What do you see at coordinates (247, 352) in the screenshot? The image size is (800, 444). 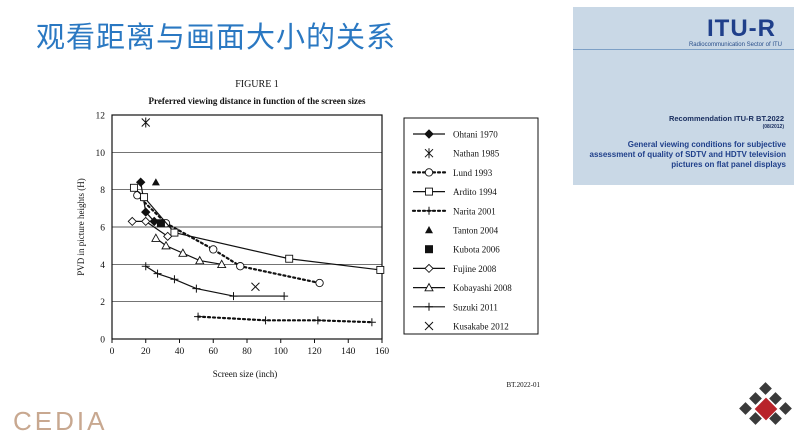 I see `x-tick-label: 80` at bounding box center [247, 352].